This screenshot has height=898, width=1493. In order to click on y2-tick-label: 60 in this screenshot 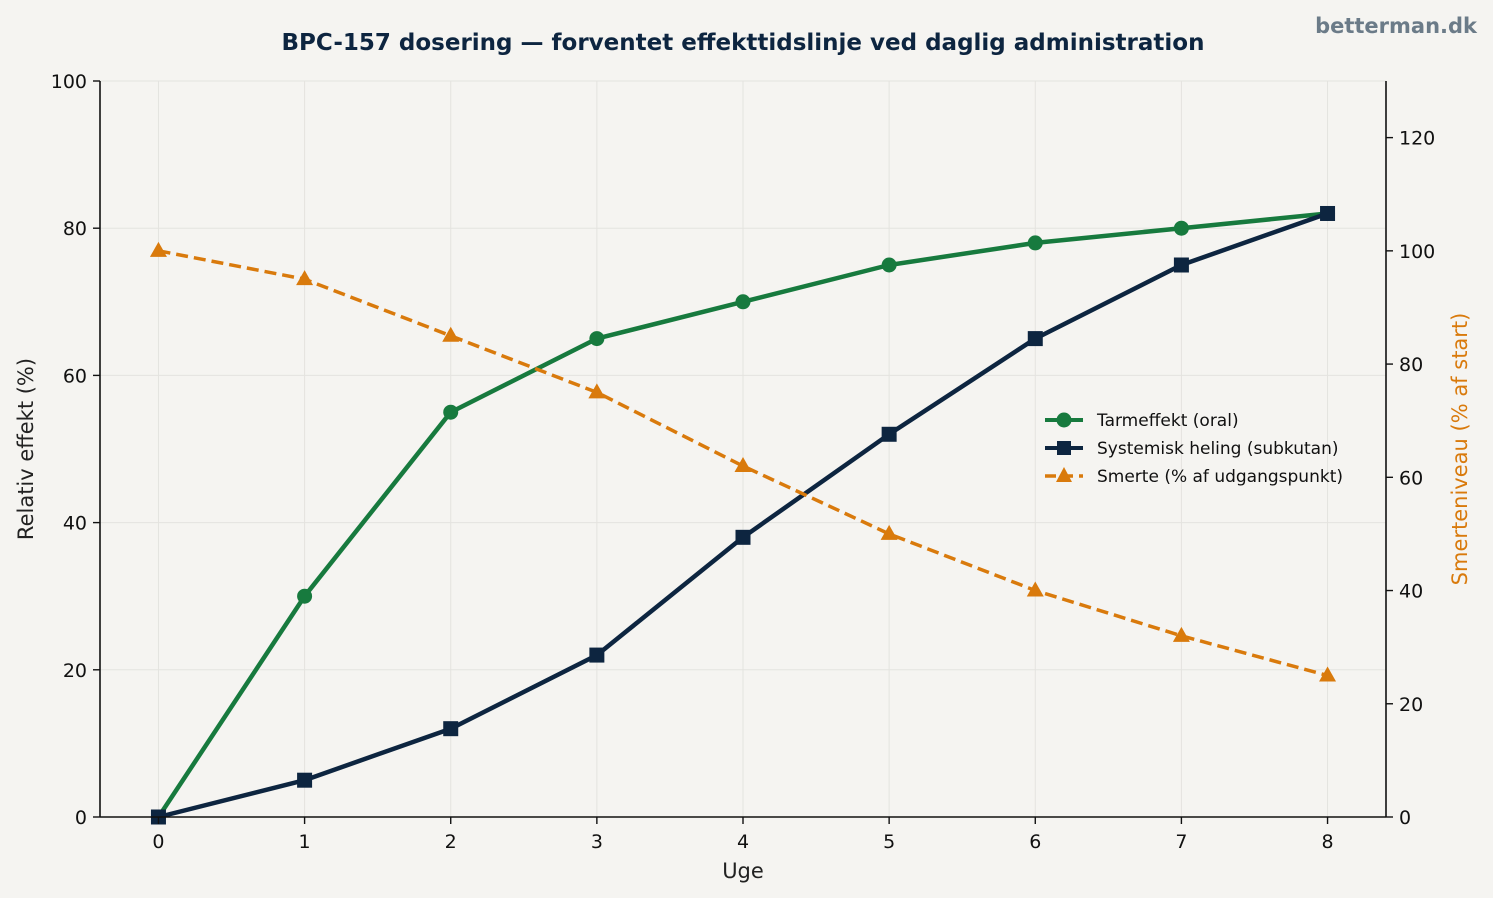, I will do `click(1411, 478)`.